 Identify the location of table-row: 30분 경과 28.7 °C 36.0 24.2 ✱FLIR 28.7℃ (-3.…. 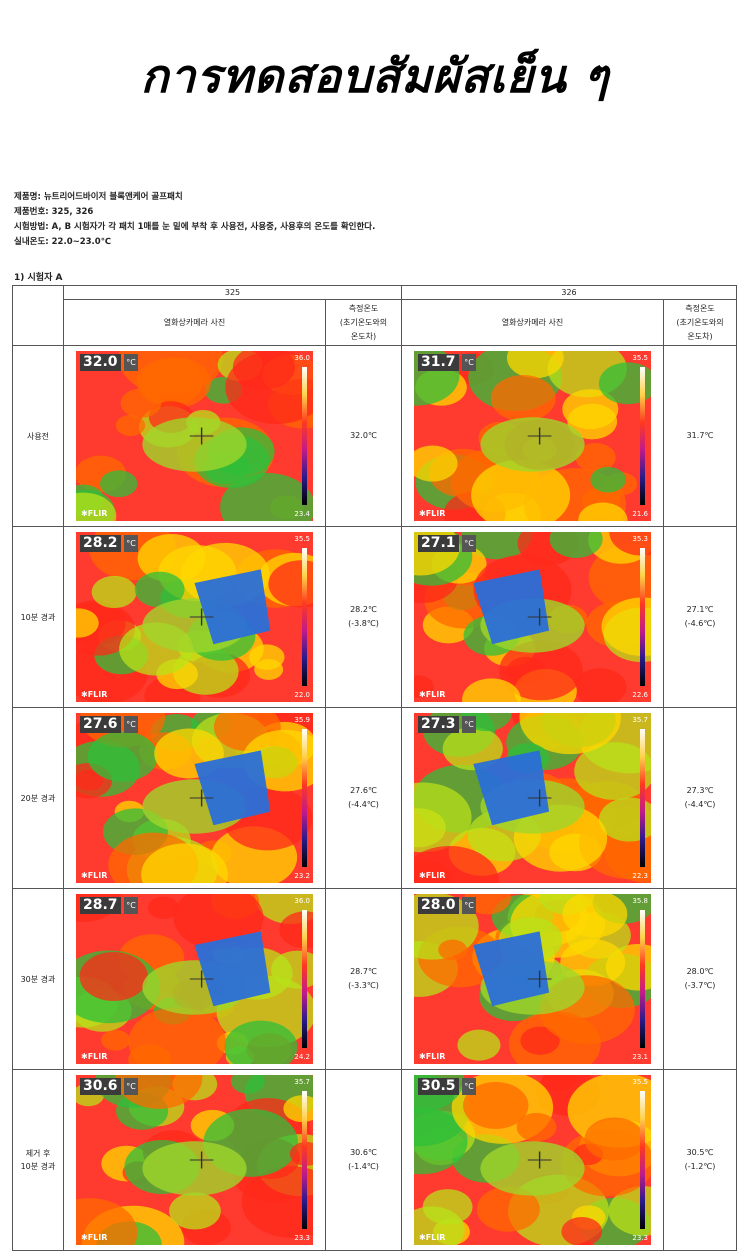
(374, 979).